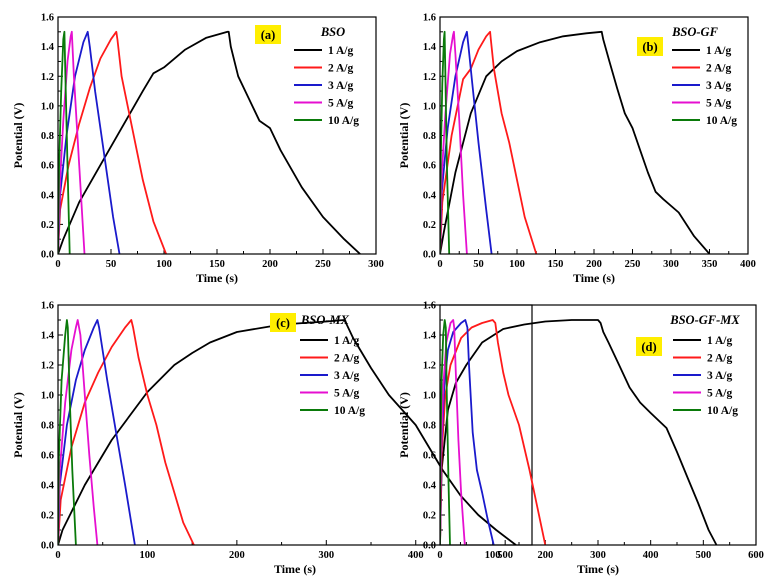 This screenshot has height=585, width=780. I want to click on x-tick-label: 600, so click(756, 555).